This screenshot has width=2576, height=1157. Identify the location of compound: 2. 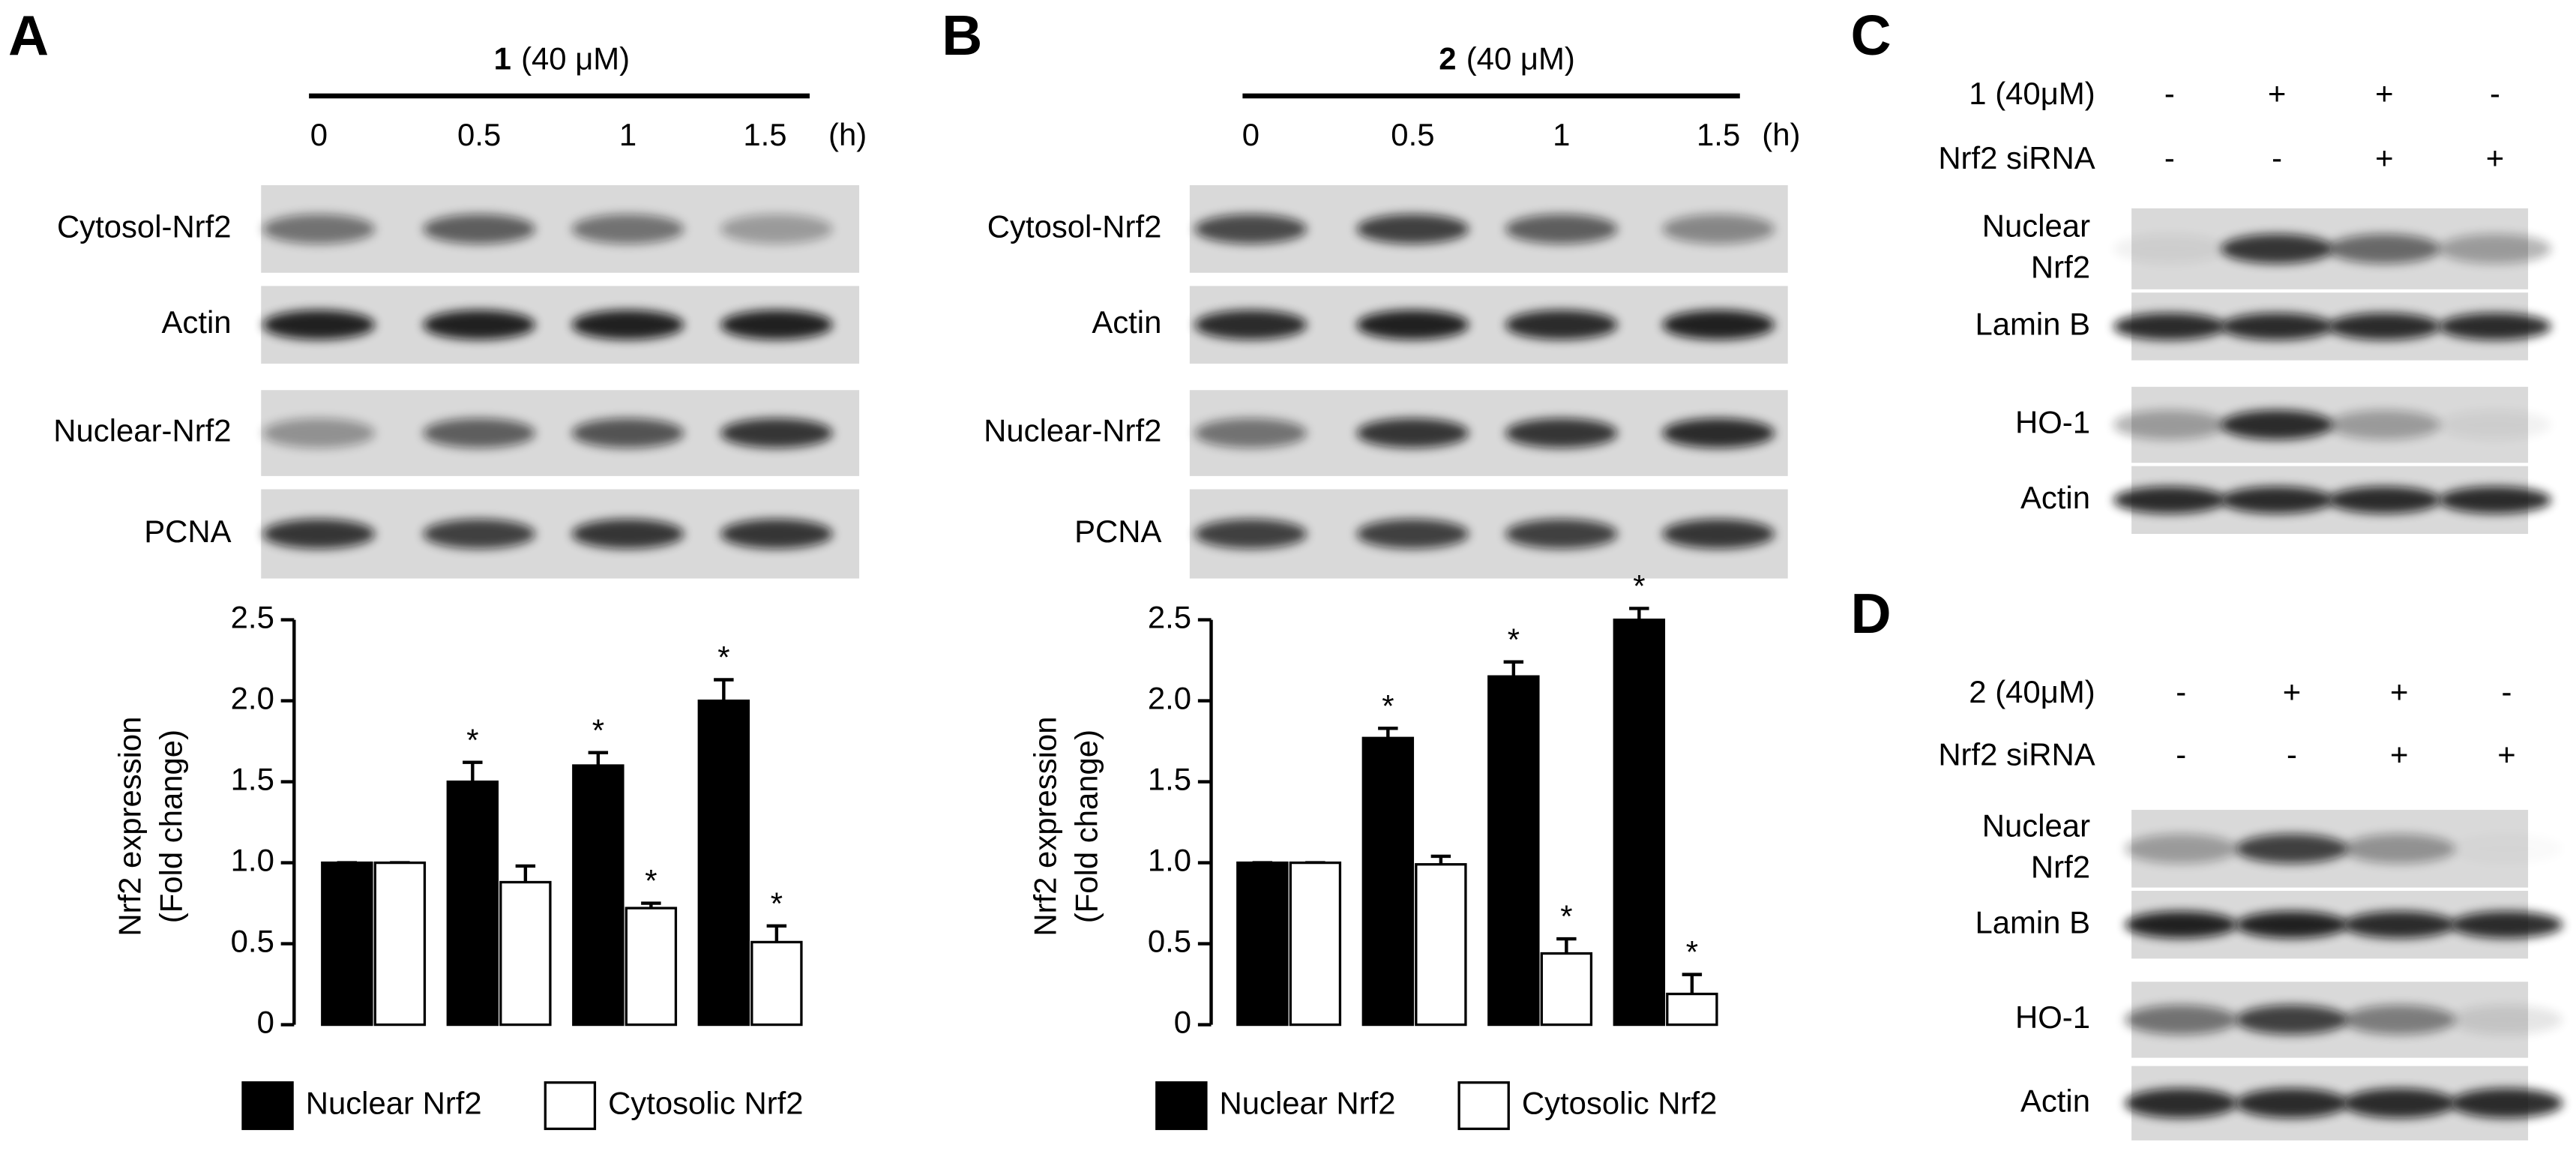
(1448, 58).